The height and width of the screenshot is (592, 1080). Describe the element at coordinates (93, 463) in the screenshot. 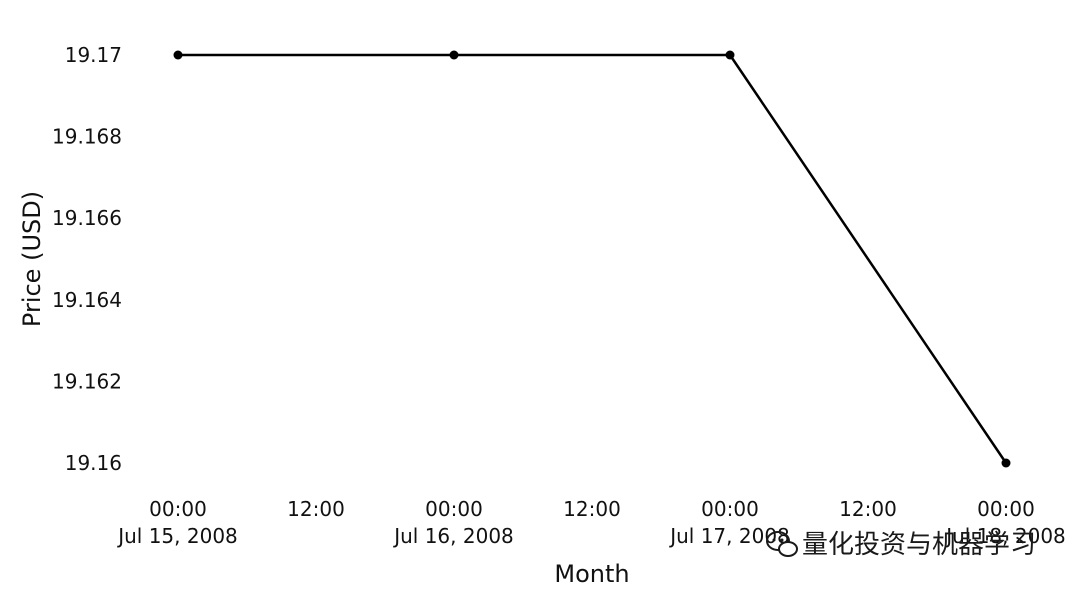

I see `y-tick-label: 19.16` at that location.